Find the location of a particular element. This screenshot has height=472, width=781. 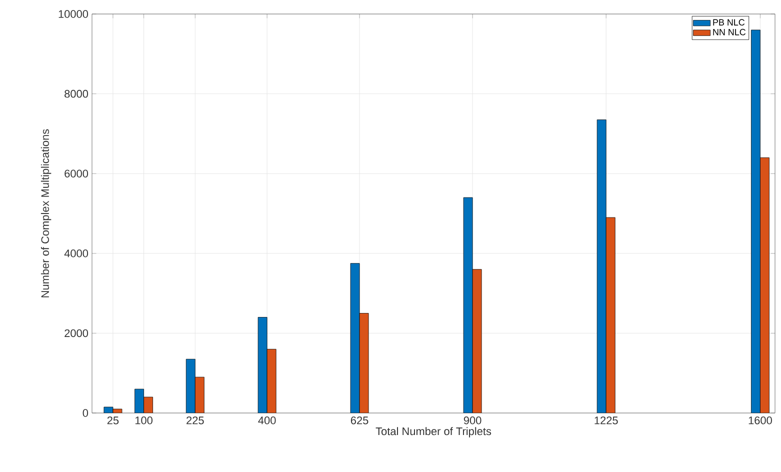

x-tick-label: 1600 is located at coordinates (760, 420).